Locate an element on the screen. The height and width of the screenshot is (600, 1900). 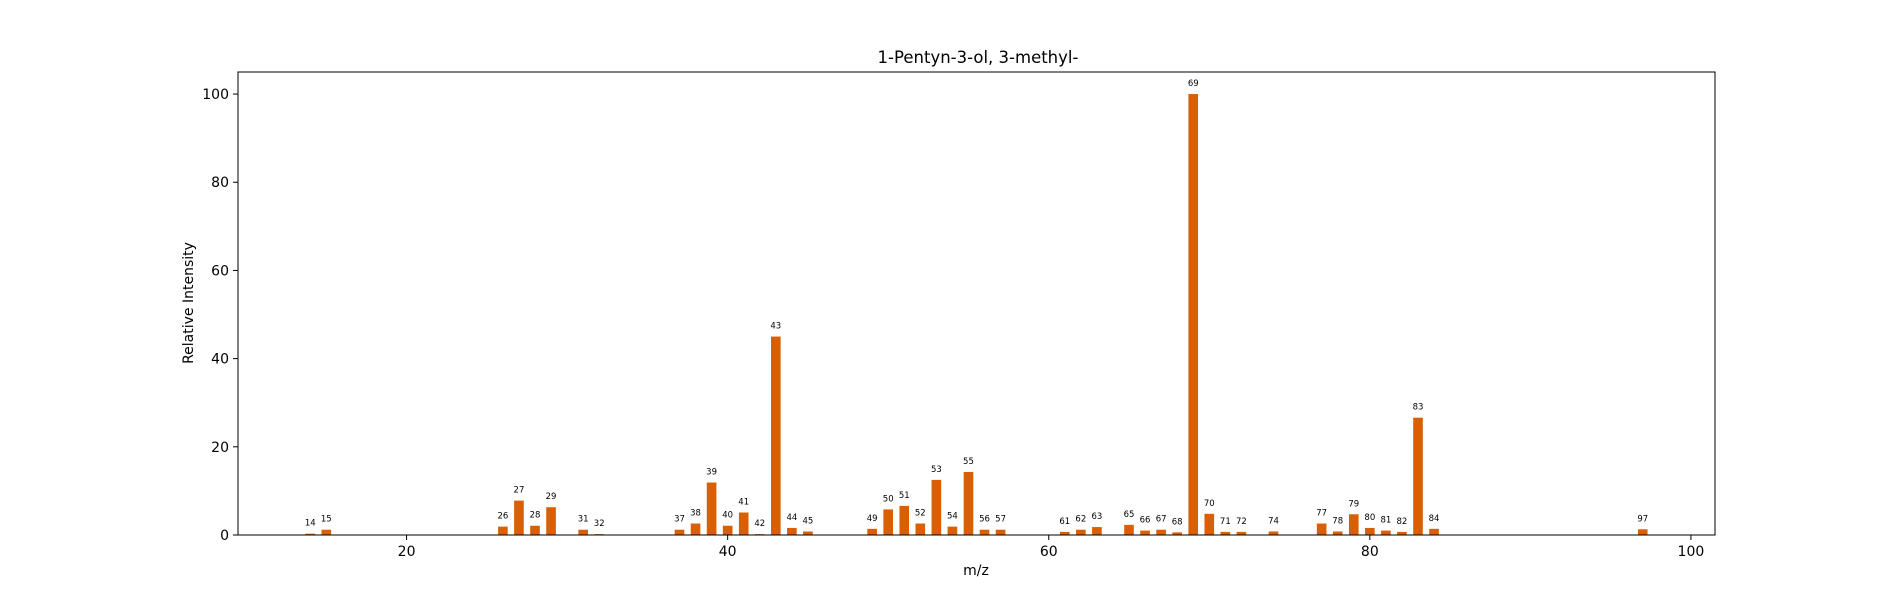
bar-label-mz-49: 49 is located at coordinates (872, 519).